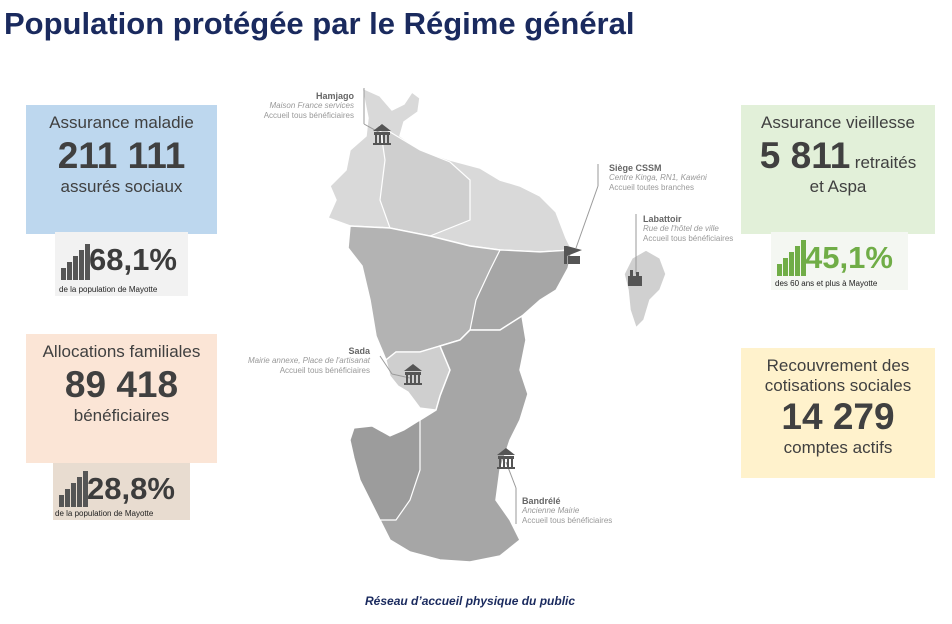 The image size is (952, 624). I want to click on maladie-pct: 68,1%, so click(133, 259).